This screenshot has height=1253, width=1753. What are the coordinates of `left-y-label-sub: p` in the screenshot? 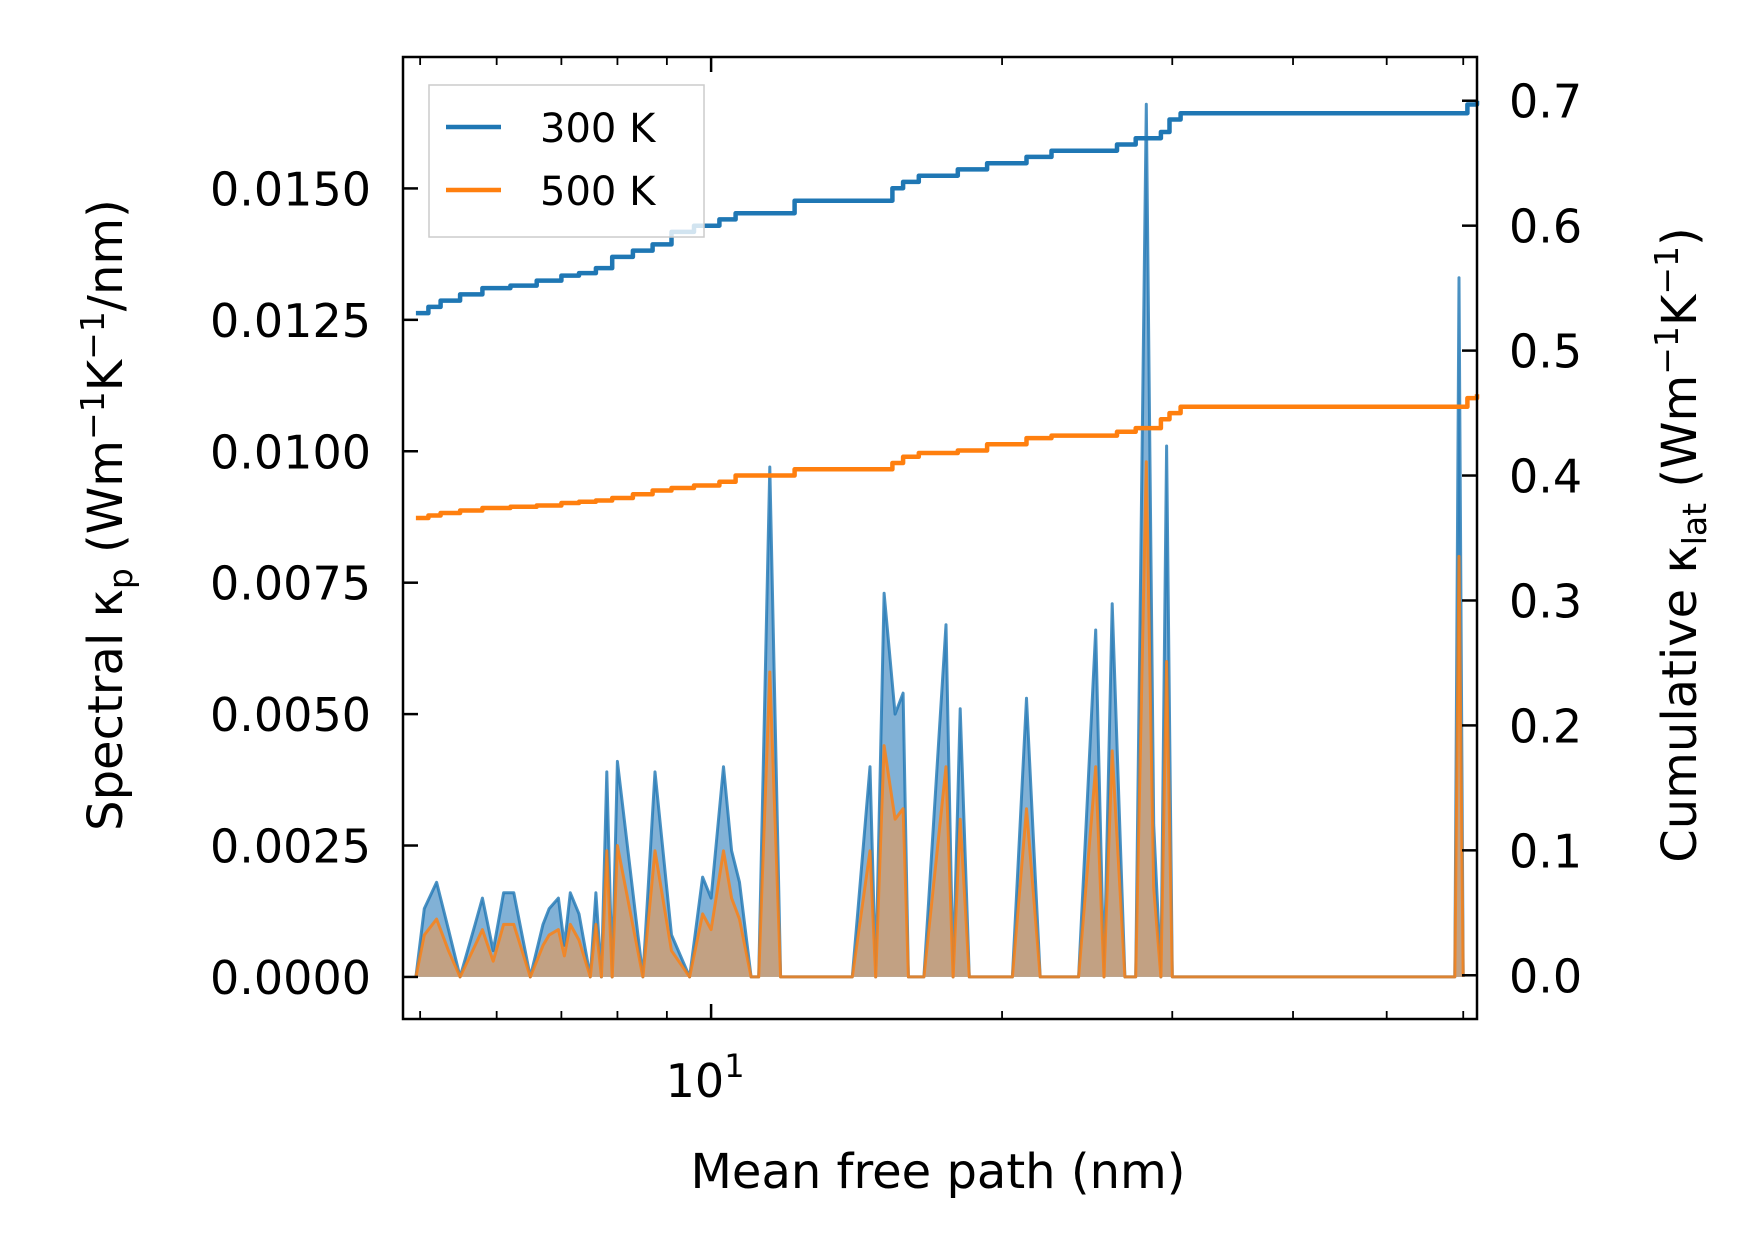 It's located at (120, 578).